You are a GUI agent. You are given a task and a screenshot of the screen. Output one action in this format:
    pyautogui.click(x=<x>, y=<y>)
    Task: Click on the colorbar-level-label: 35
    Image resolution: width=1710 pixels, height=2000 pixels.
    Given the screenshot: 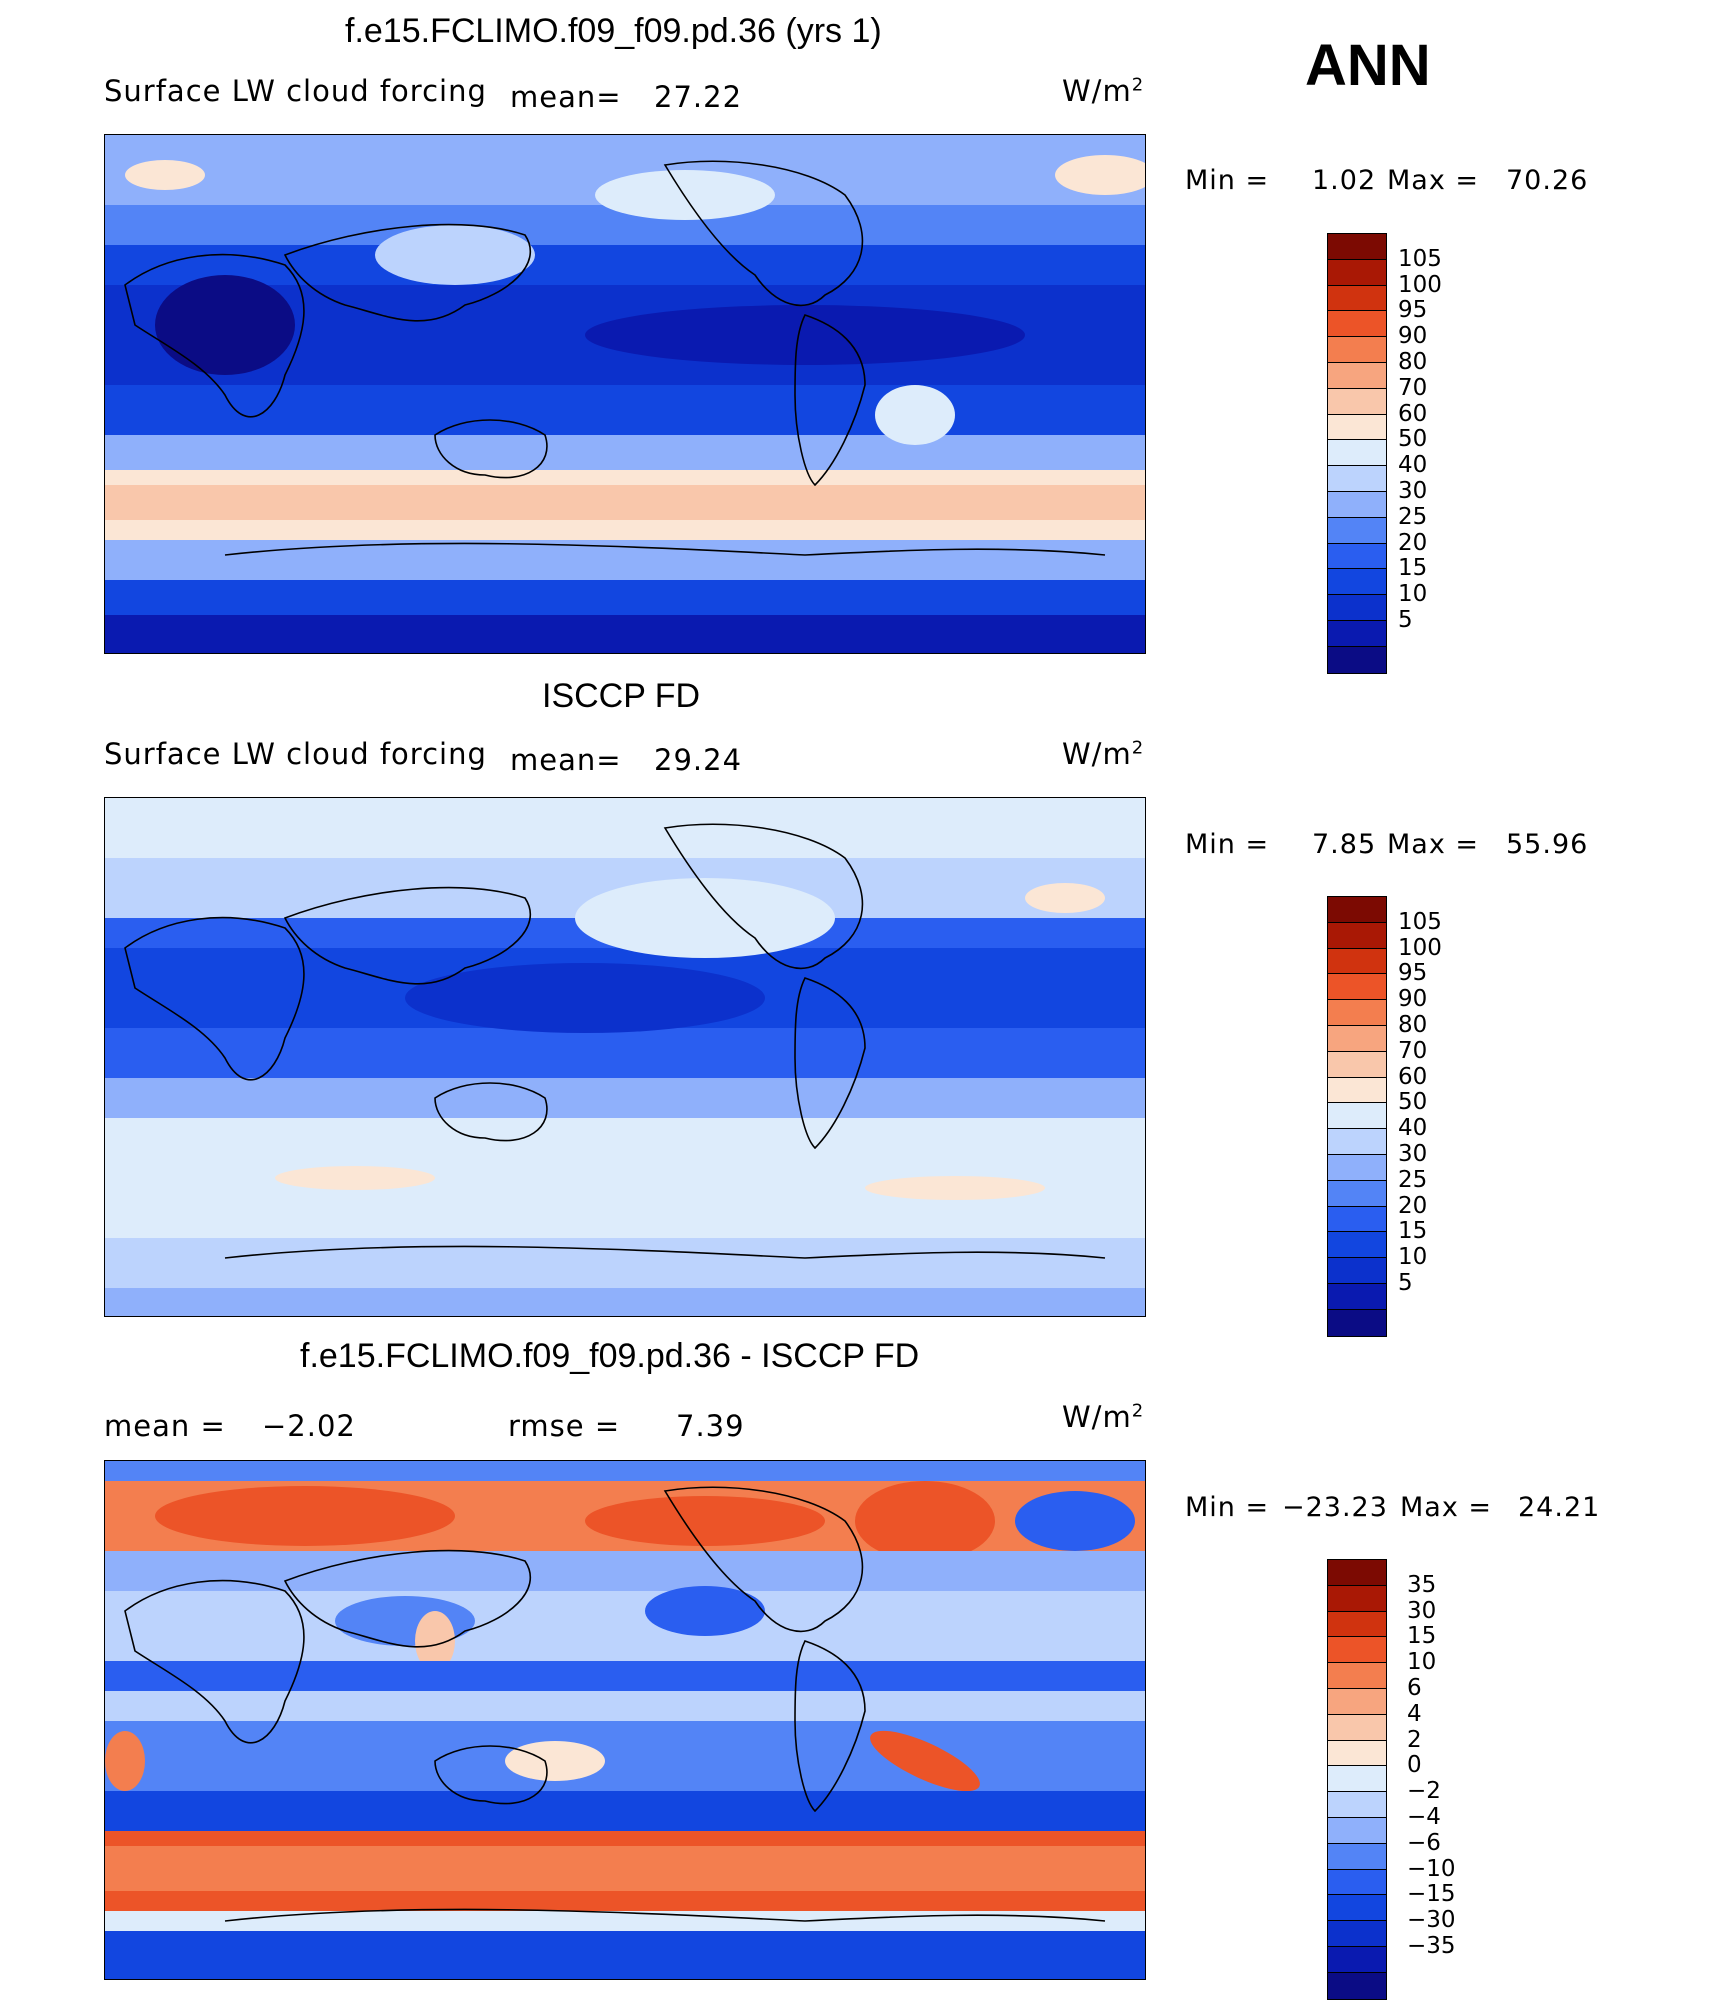 What is the action you would take?
    pyautogui.click(x=1422, y=1584)
    